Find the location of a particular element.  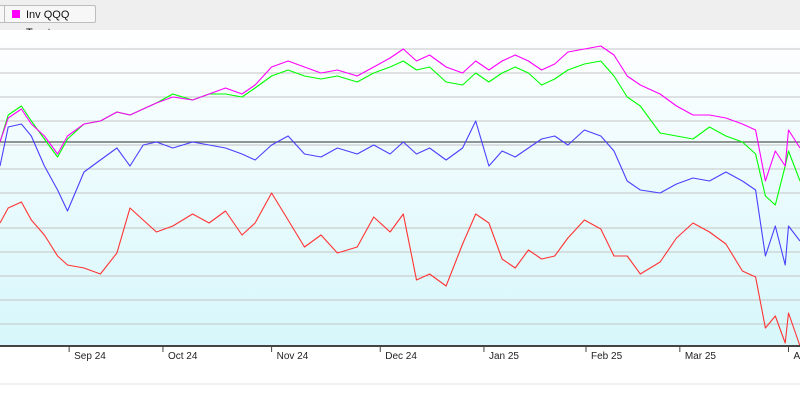

x-tick-label-5: Feb 25 is located at coordinates (607, 356).